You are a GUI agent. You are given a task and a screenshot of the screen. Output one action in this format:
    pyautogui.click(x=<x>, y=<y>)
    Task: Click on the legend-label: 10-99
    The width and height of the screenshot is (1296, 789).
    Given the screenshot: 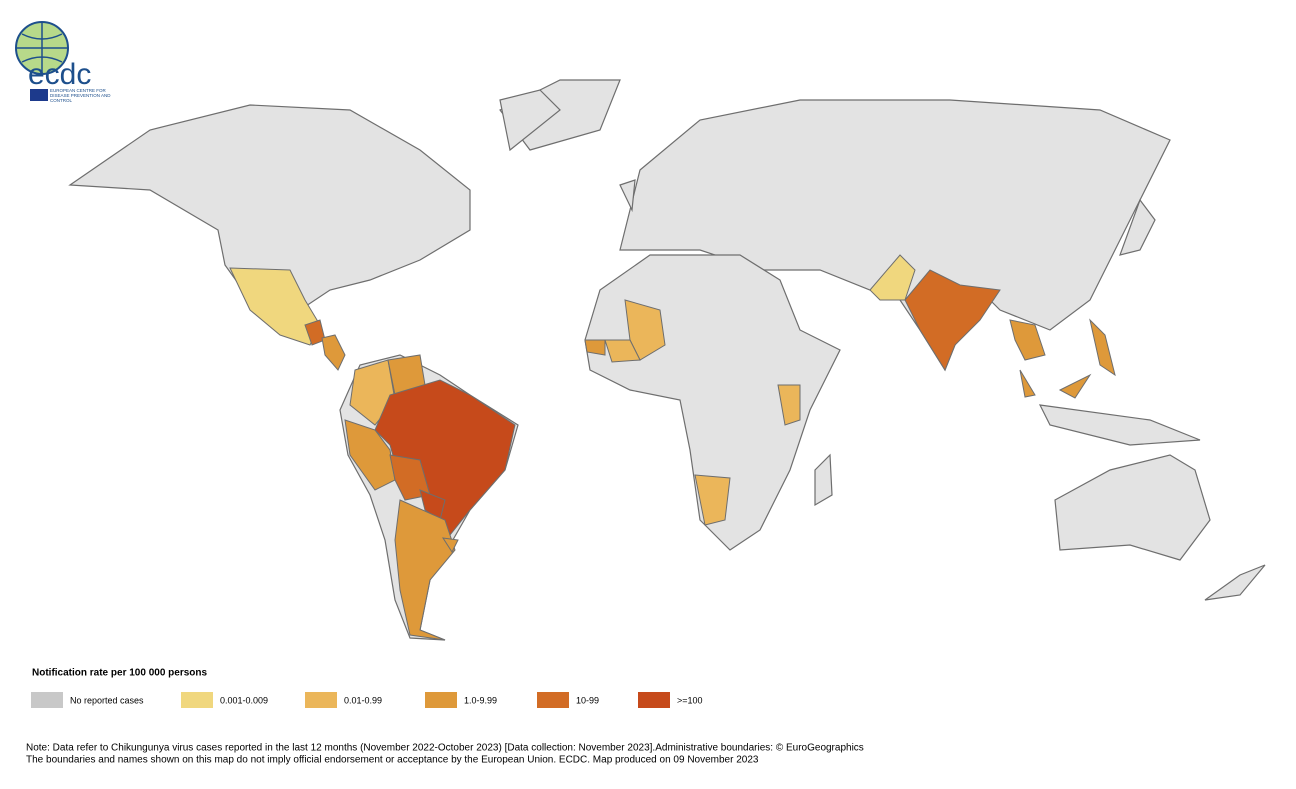 What is the action you would take?
    pyautogui.click(x=587, y=700)
    